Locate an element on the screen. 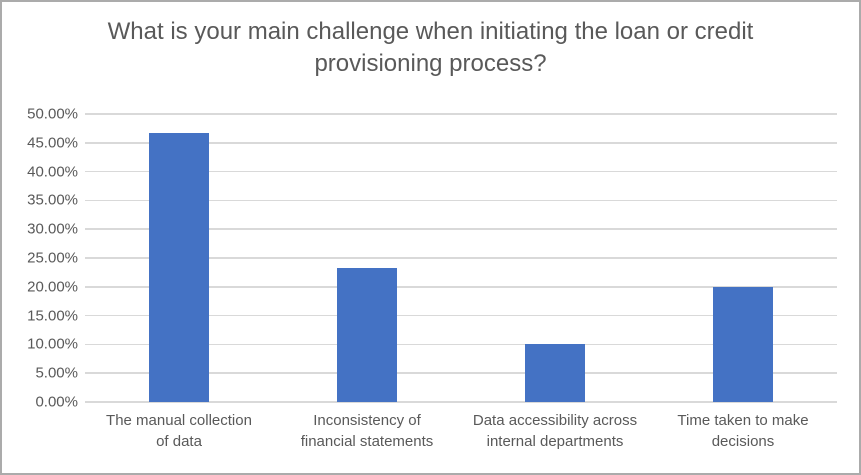  y-tick-label: 10.00% is located at coordinates (52, 344).